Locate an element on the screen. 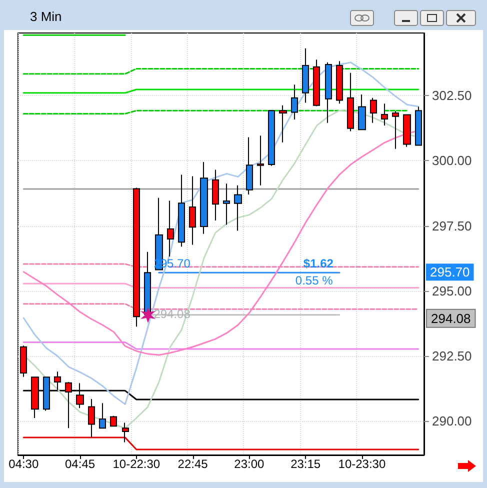 This screenshot has height=488, width=487. y-tick-label: 292.50 is located at coordinates (452, 356).